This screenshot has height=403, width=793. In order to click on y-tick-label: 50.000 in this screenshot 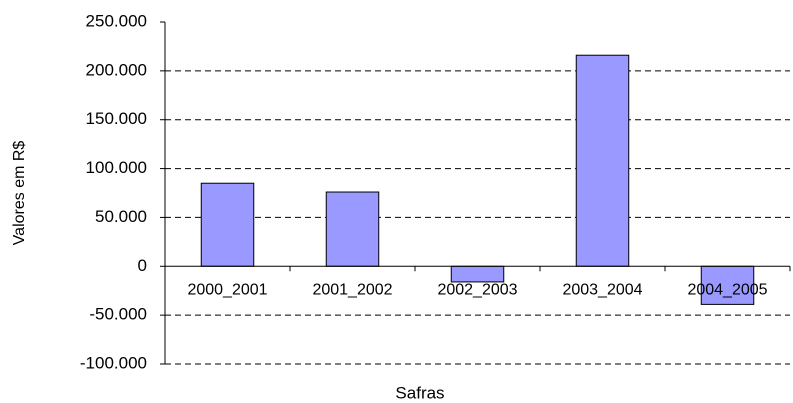, I will do `click(121, 216)`.